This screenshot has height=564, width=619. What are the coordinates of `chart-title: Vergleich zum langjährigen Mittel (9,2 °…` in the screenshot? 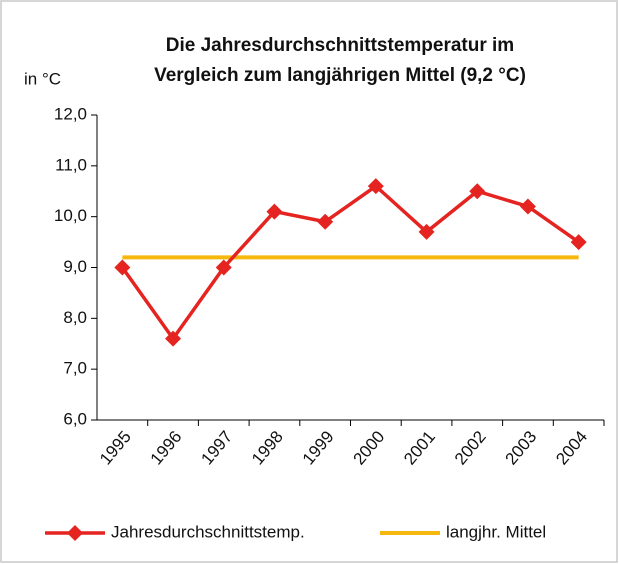 It's located at (340, 75).